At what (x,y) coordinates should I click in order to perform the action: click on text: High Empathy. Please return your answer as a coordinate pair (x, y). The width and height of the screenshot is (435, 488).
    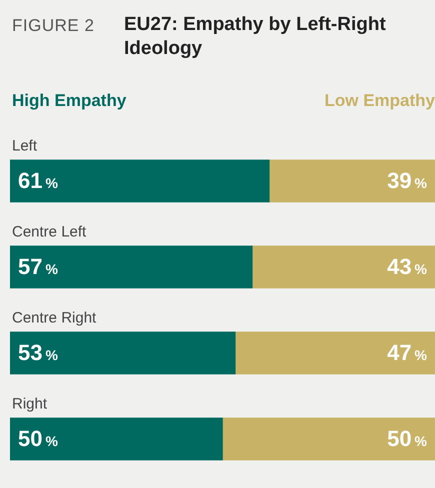
    Looking at the image, I should click on (69, 101).